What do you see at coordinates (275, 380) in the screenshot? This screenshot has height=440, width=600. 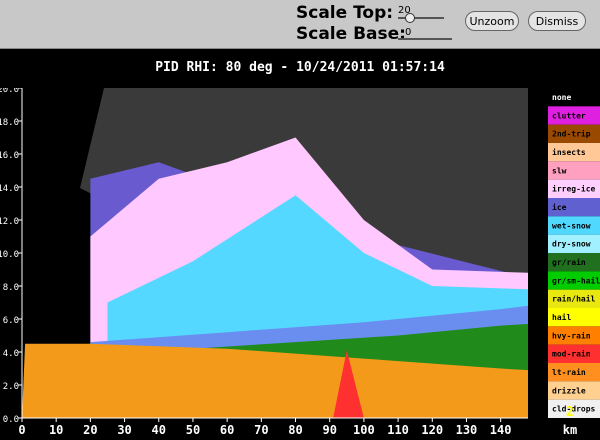 I see `layer-lt-rain` at bounding box center [275, 380].